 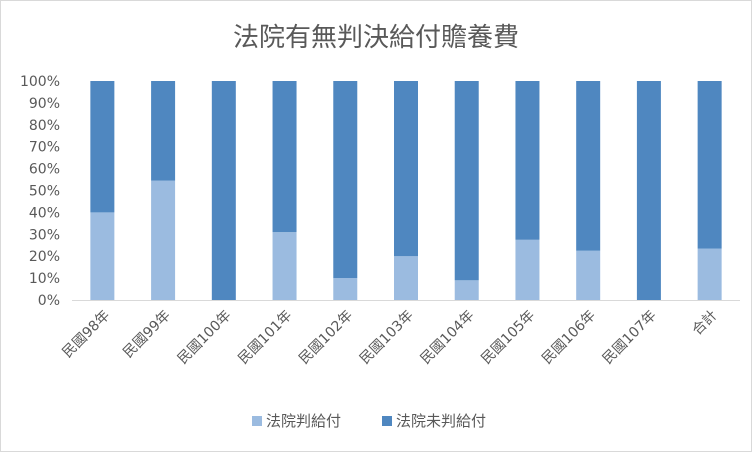 I want to click on x-tick-label: 民國98年, so click(x=87, y=335).